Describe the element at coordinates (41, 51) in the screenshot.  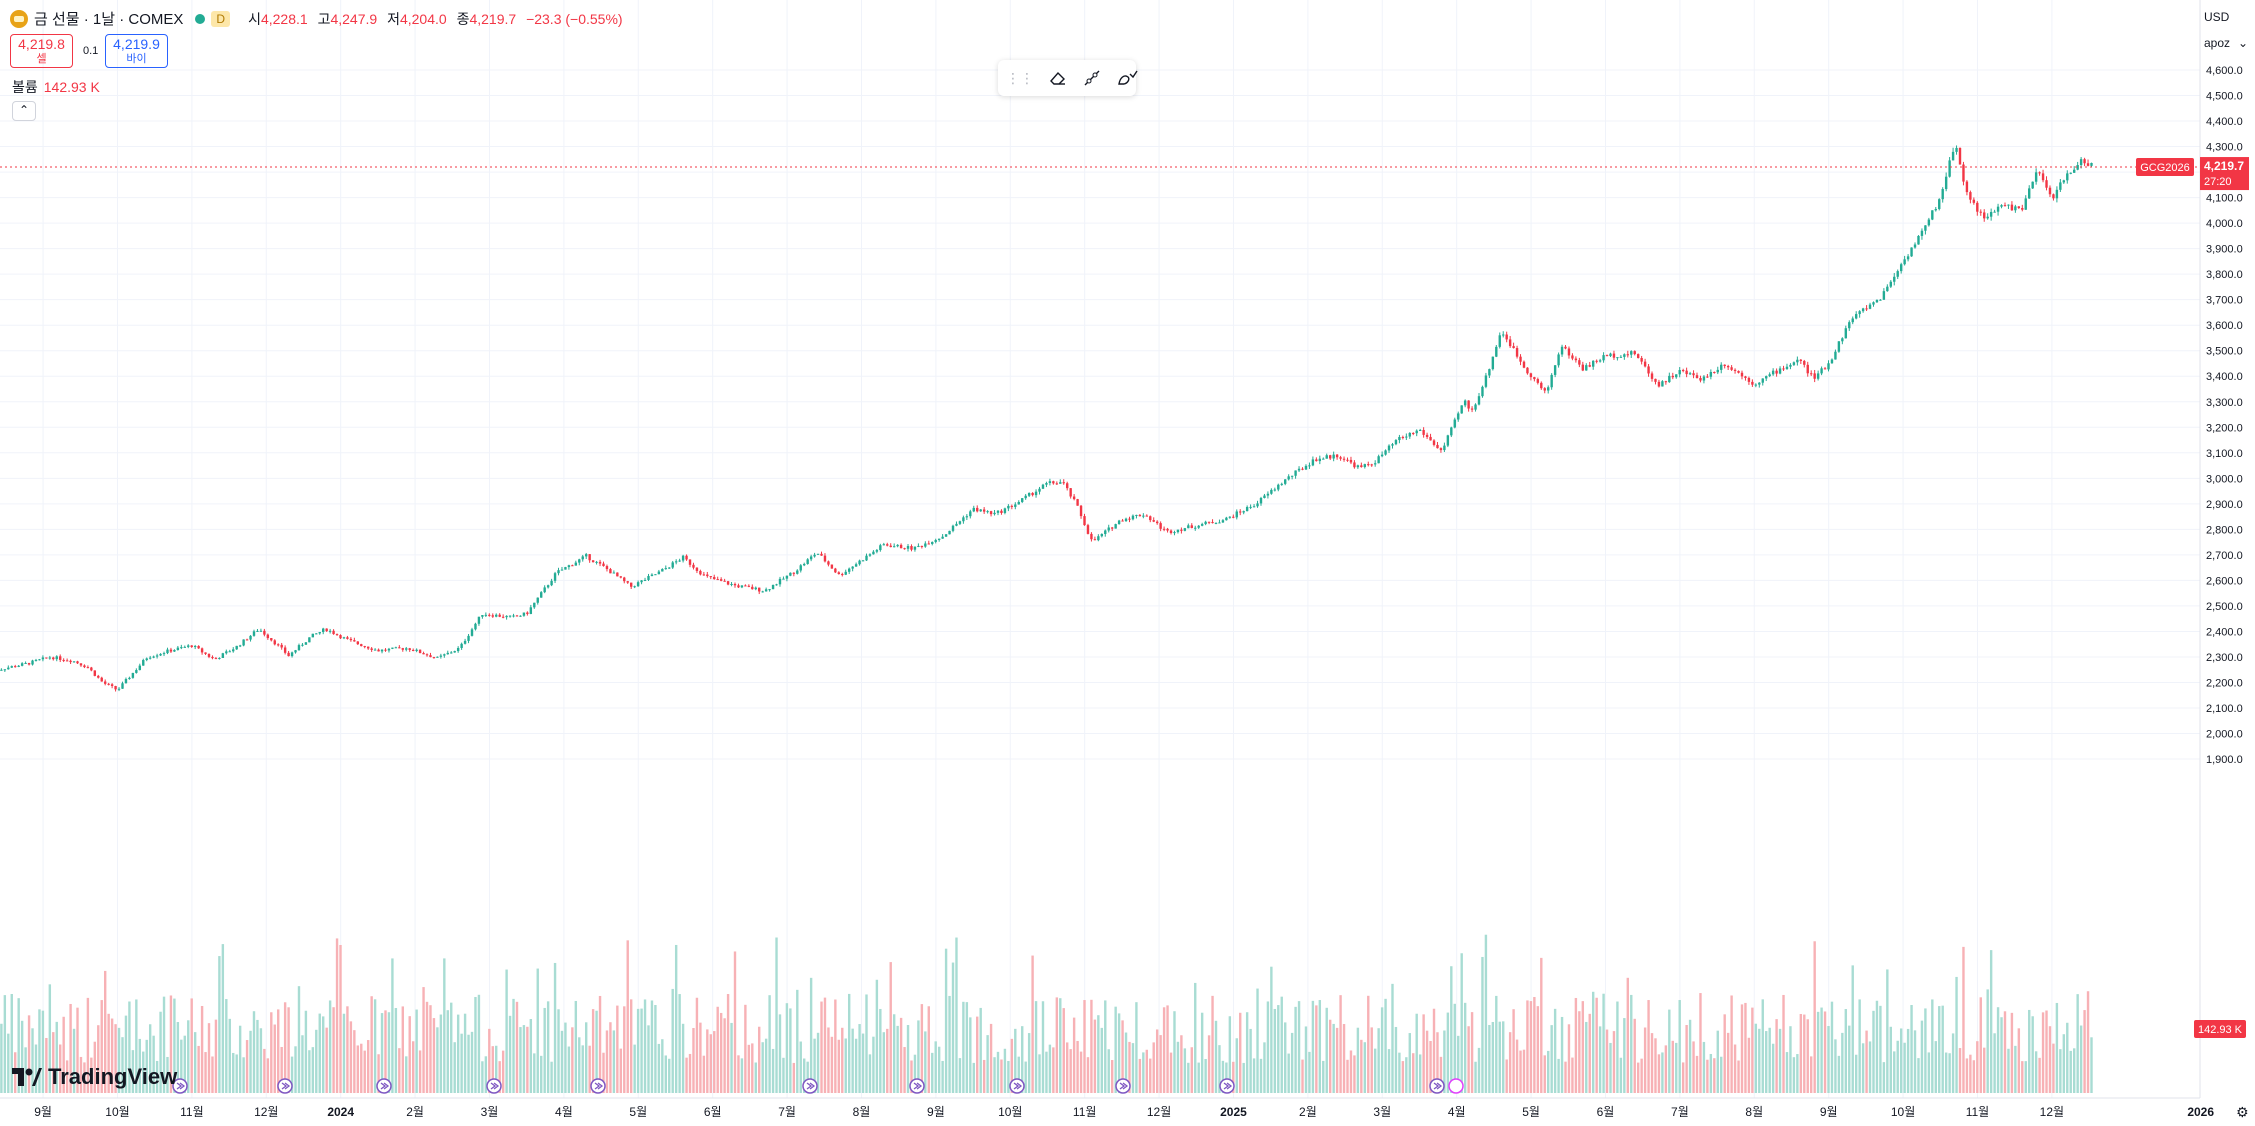
I see `sell-button: 4,219.8 셀` at that location.